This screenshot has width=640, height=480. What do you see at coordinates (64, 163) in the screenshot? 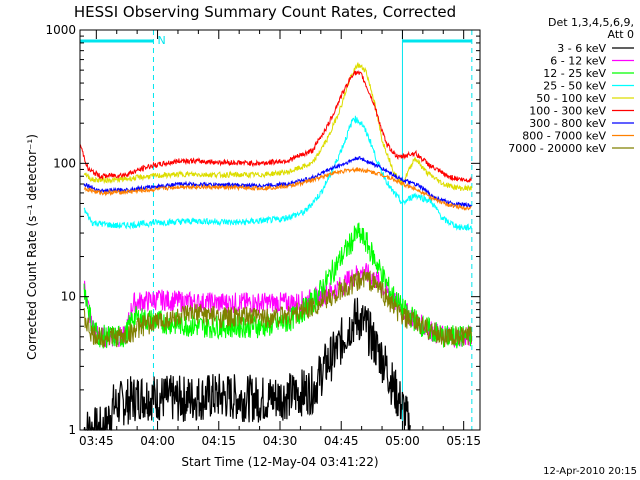
I see `y-tick-label-2: 100` at bounding box center [64, 163].